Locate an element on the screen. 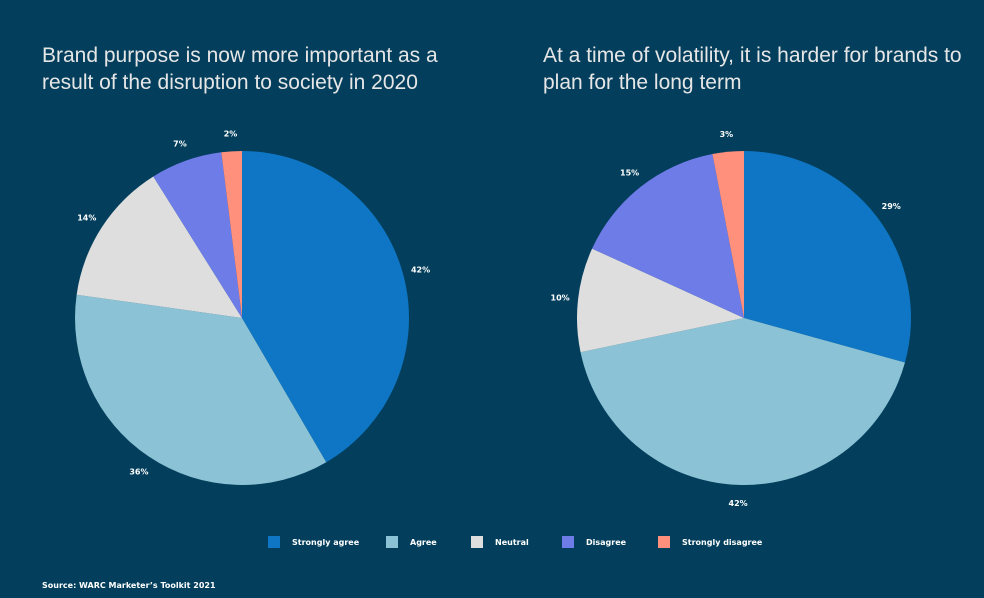 Image resolution: width=984 pixels, height=598 pixels. data-label-strongly-agree: 29% is located at coordinates (891, 206).